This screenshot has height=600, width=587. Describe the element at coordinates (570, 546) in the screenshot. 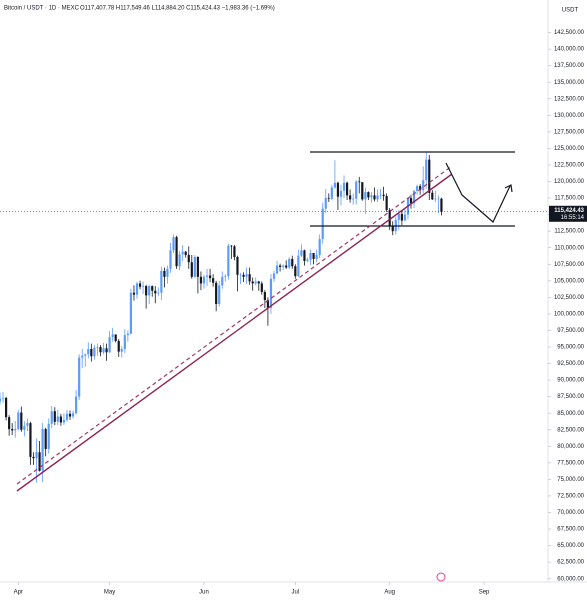

I see `y-tick-label: 65,000.00` at that location.